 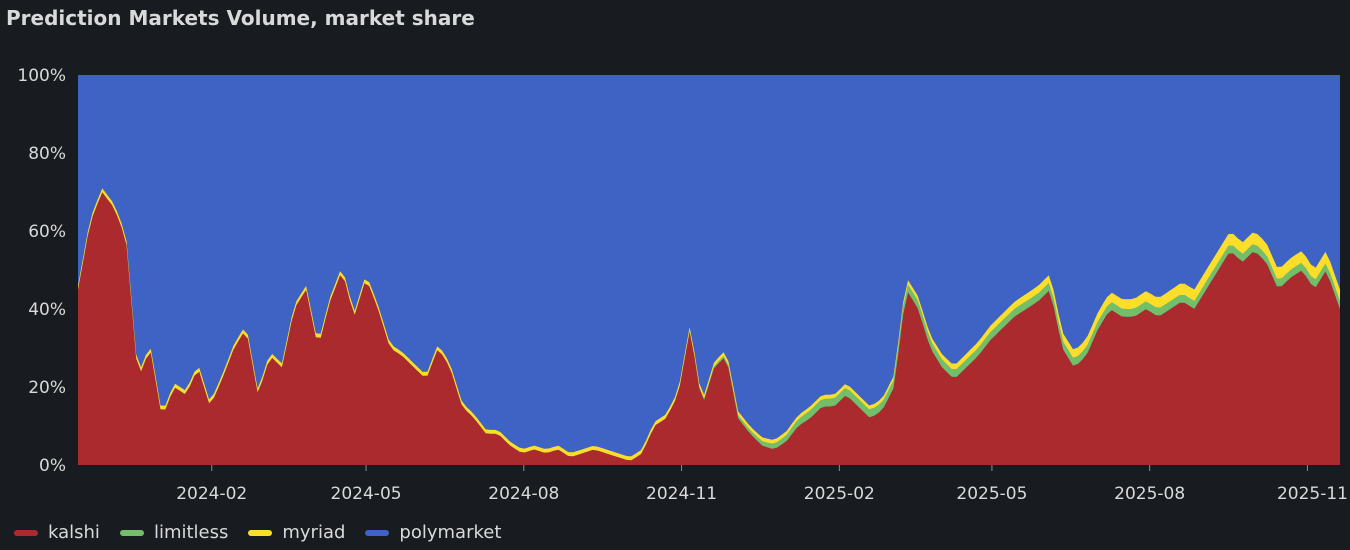 What do you see at coordinates (47, 232) in the screenshot?
I see `y-tick-label: 60%` at bounding box center [47, 232].